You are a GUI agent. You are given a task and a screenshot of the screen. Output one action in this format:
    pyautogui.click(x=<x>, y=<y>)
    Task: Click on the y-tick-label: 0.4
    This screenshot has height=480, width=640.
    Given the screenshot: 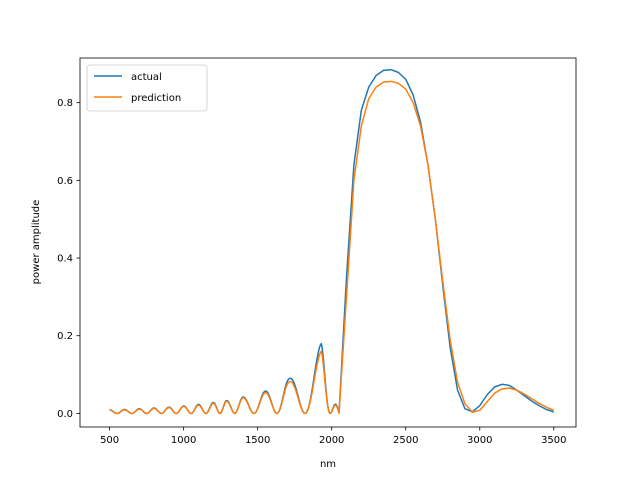 What is the action you would take?
    pyautogui.click(x=65, y=259)
    